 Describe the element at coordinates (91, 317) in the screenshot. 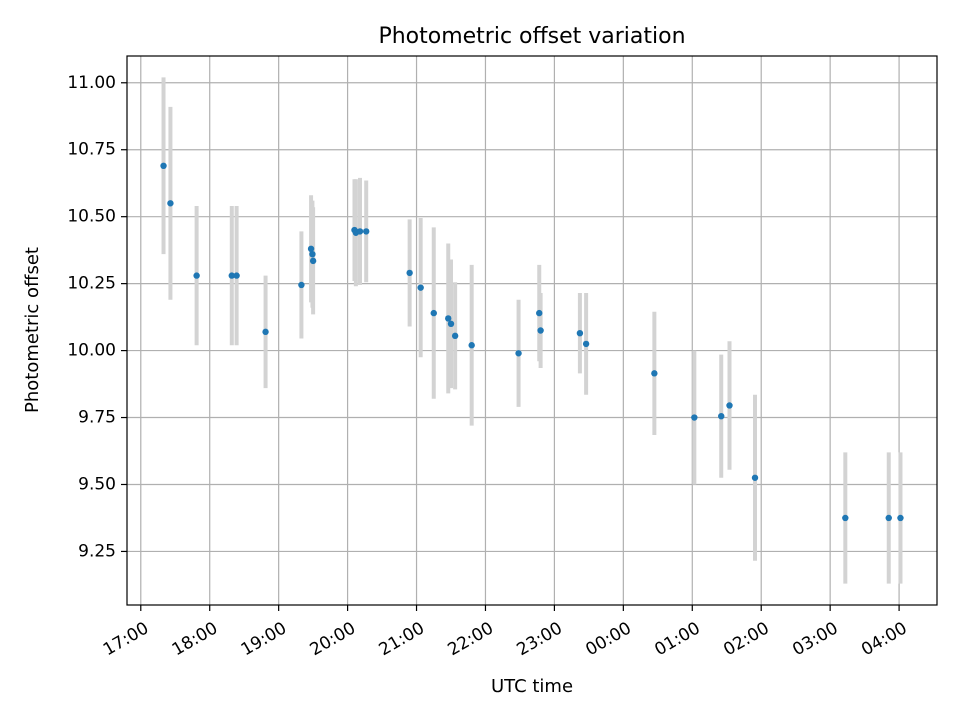

I see `y-tick-labels: 9.25 9.50 9.75 10.00 10.25 10.50 10.75 11.00` at that location.